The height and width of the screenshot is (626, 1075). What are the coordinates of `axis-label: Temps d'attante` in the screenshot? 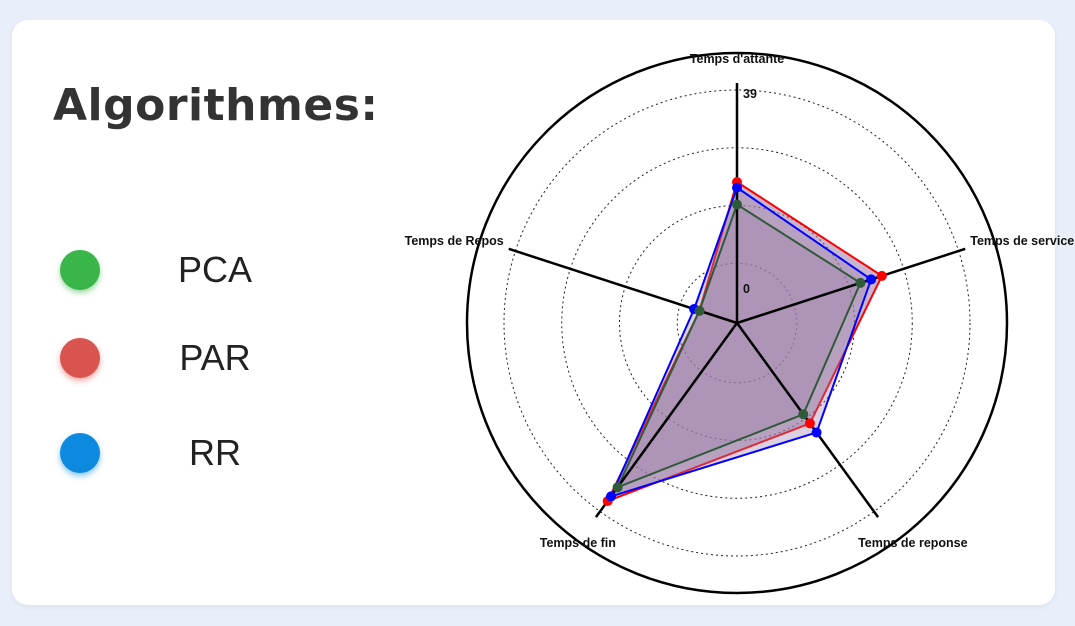 It's located at (737, 59).